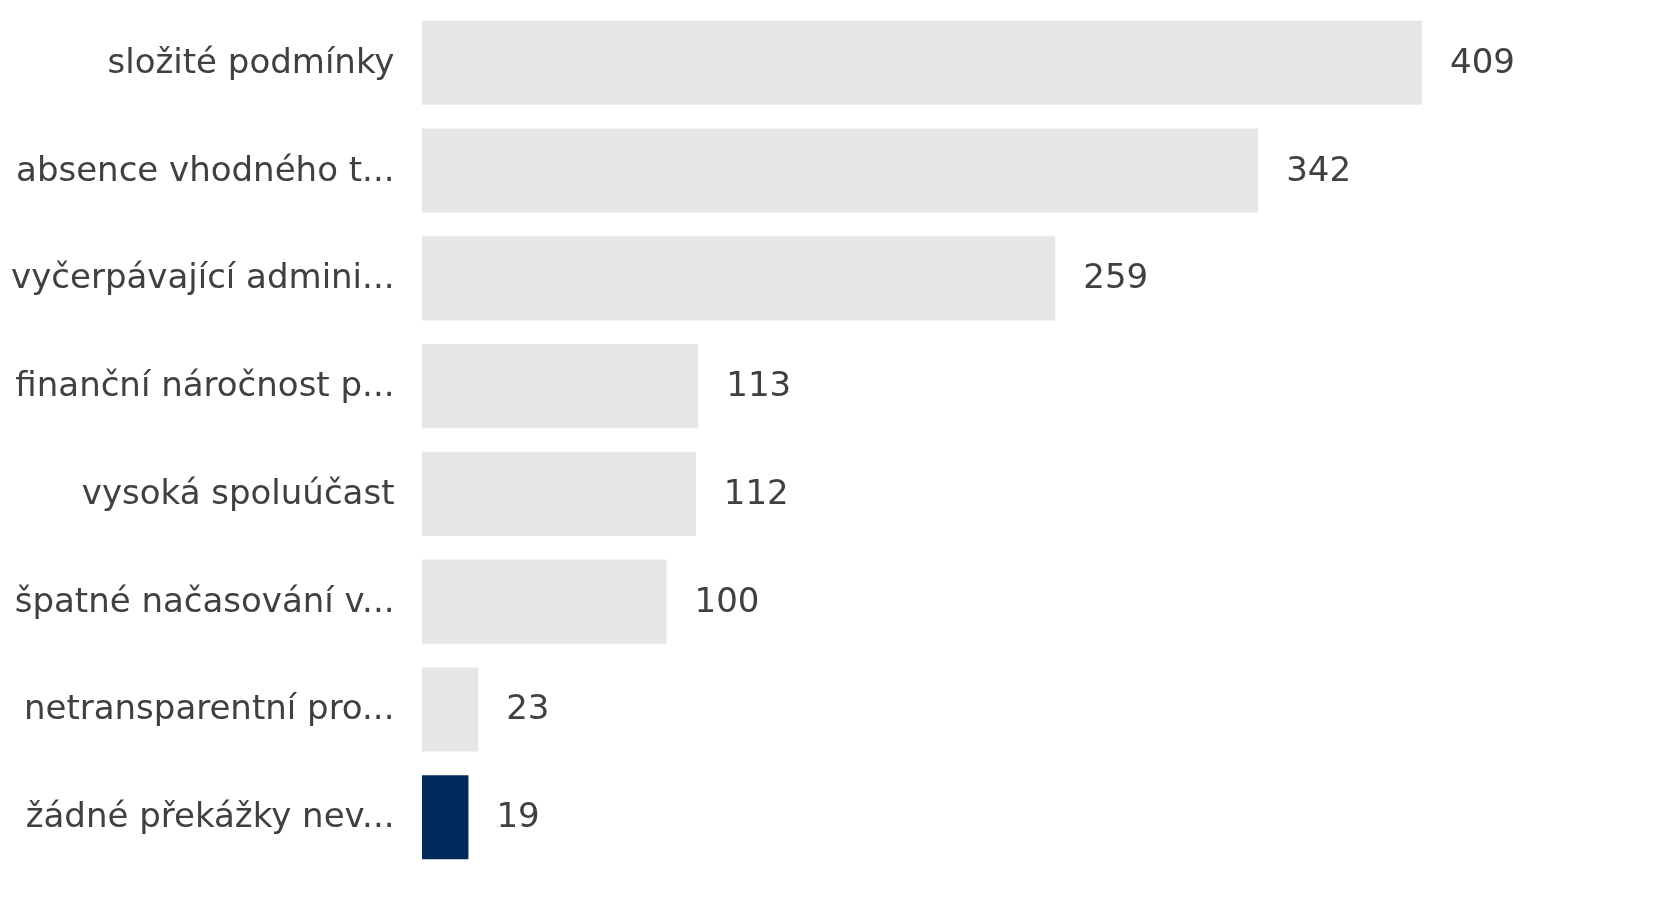 The height and width of the screenshot is (914, 1666). I want to click on y-tick-label: složité podmínky, so click(251, 60).